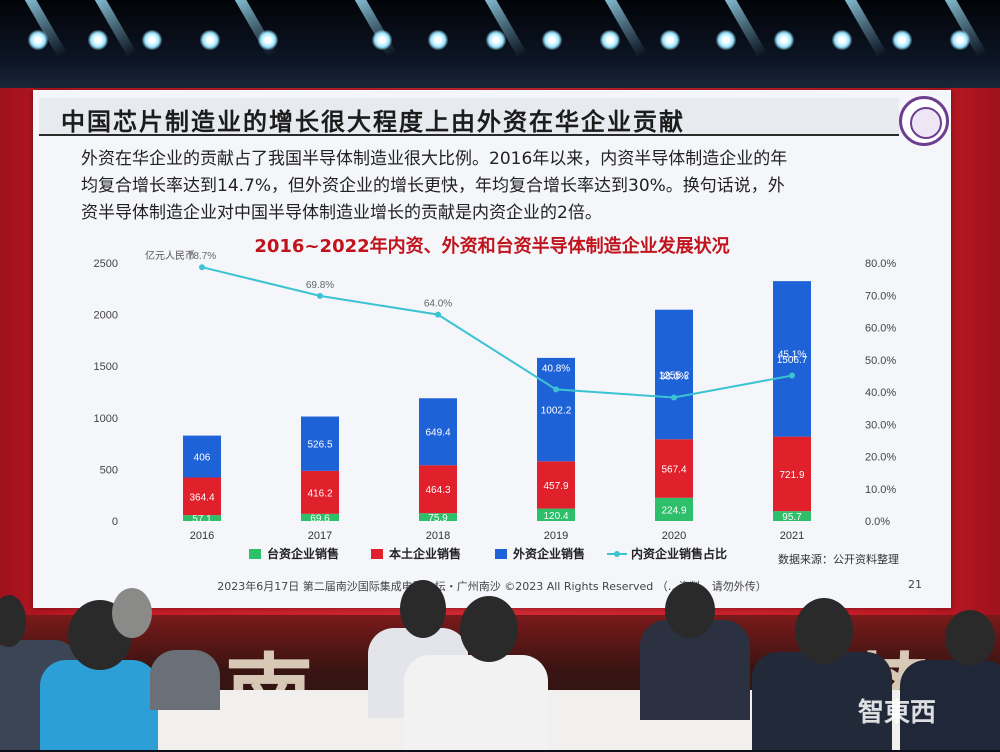  What do you see at coordinates (792, 517) in the screenshot?
I see `bar-value-label: 95.7` at bounding box center [792, 517].